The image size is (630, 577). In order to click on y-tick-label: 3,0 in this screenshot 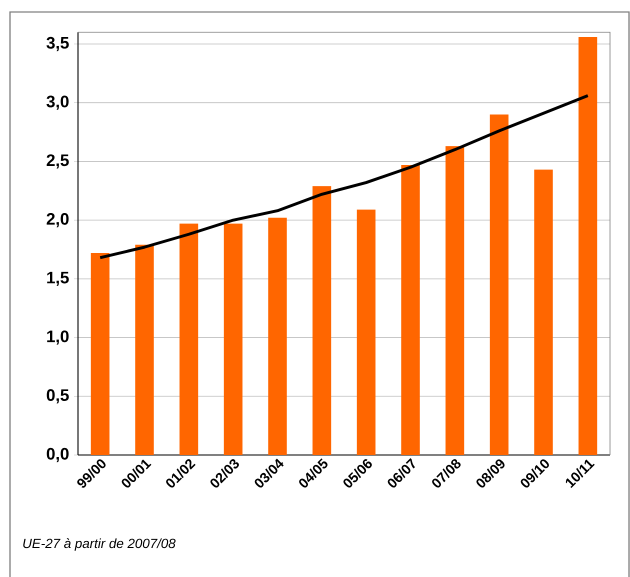, I will do `click(57, 103)`.